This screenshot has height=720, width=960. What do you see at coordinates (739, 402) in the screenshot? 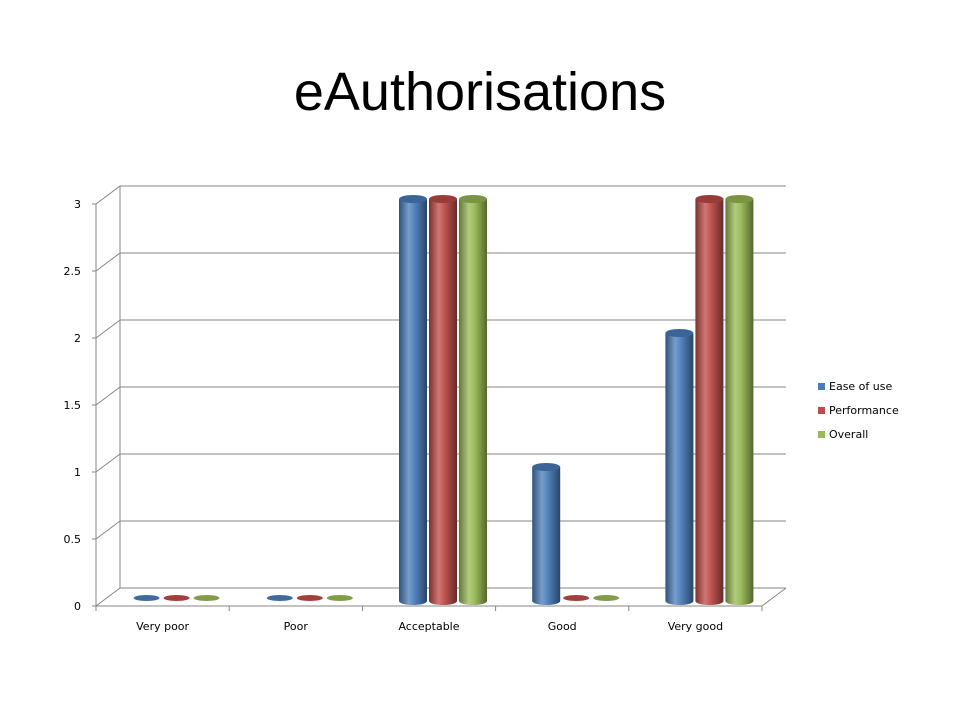
I see `bar-overall-very-good` at bounding box center [739, 402].